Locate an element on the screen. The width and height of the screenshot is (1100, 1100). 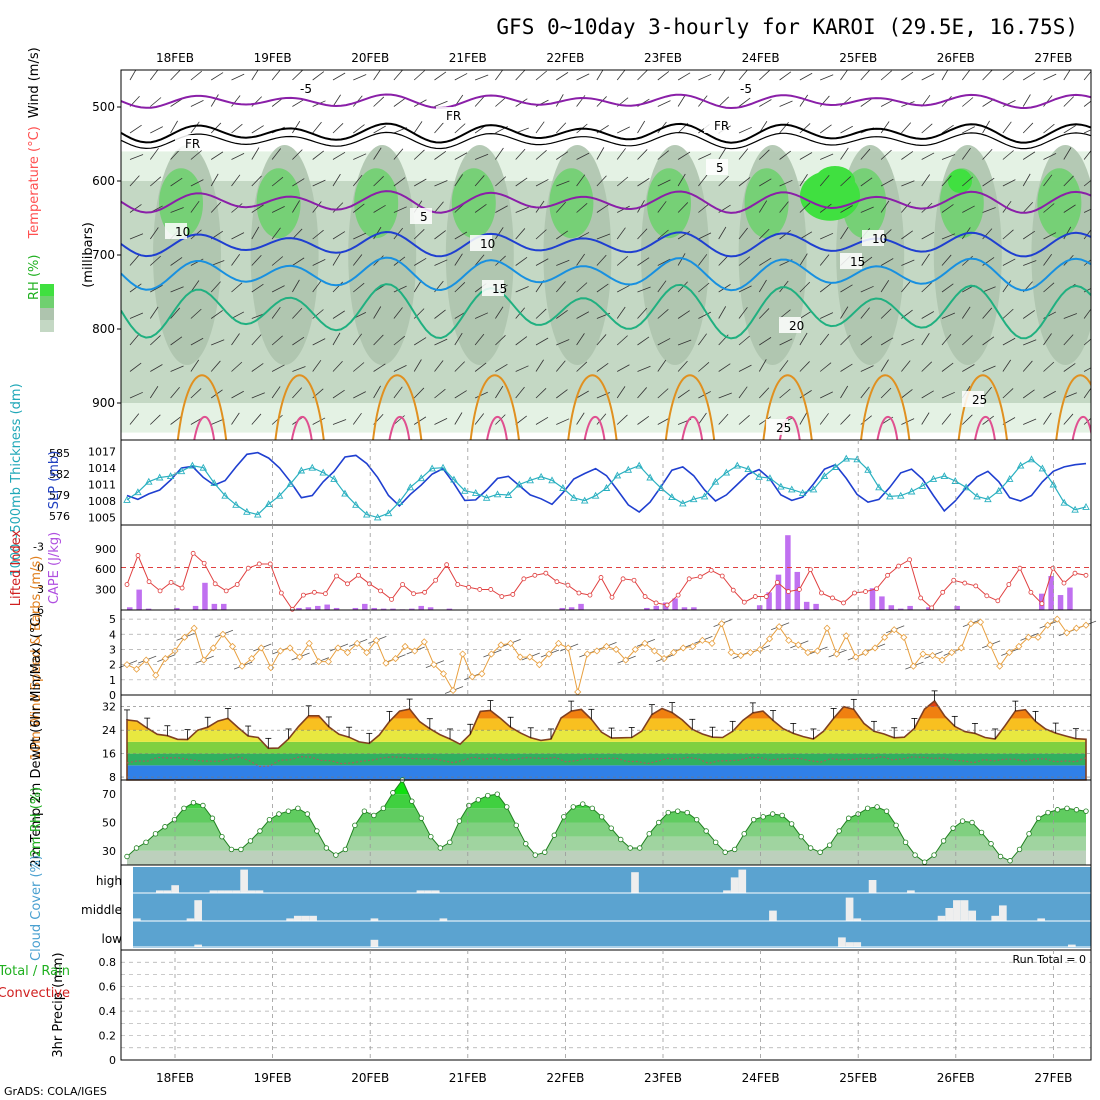
thickness-line is located at coordinates (606, 488).